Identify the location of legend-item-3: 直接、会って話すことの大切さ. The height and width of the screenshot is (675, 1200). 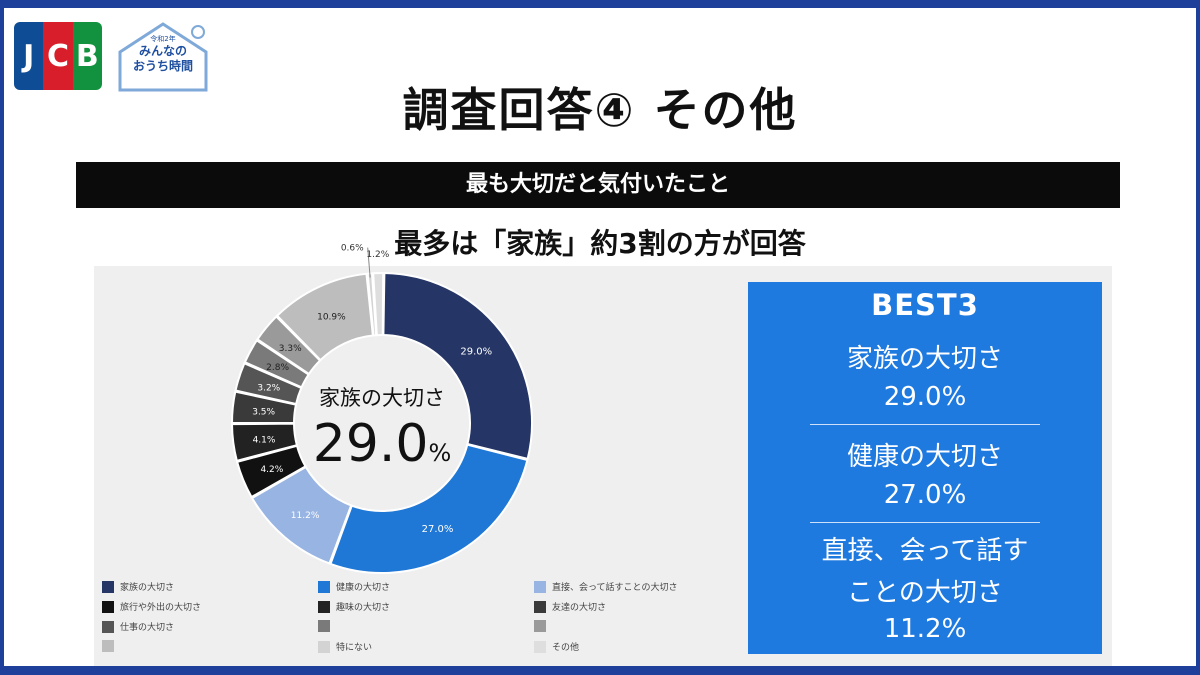
(605, 586).